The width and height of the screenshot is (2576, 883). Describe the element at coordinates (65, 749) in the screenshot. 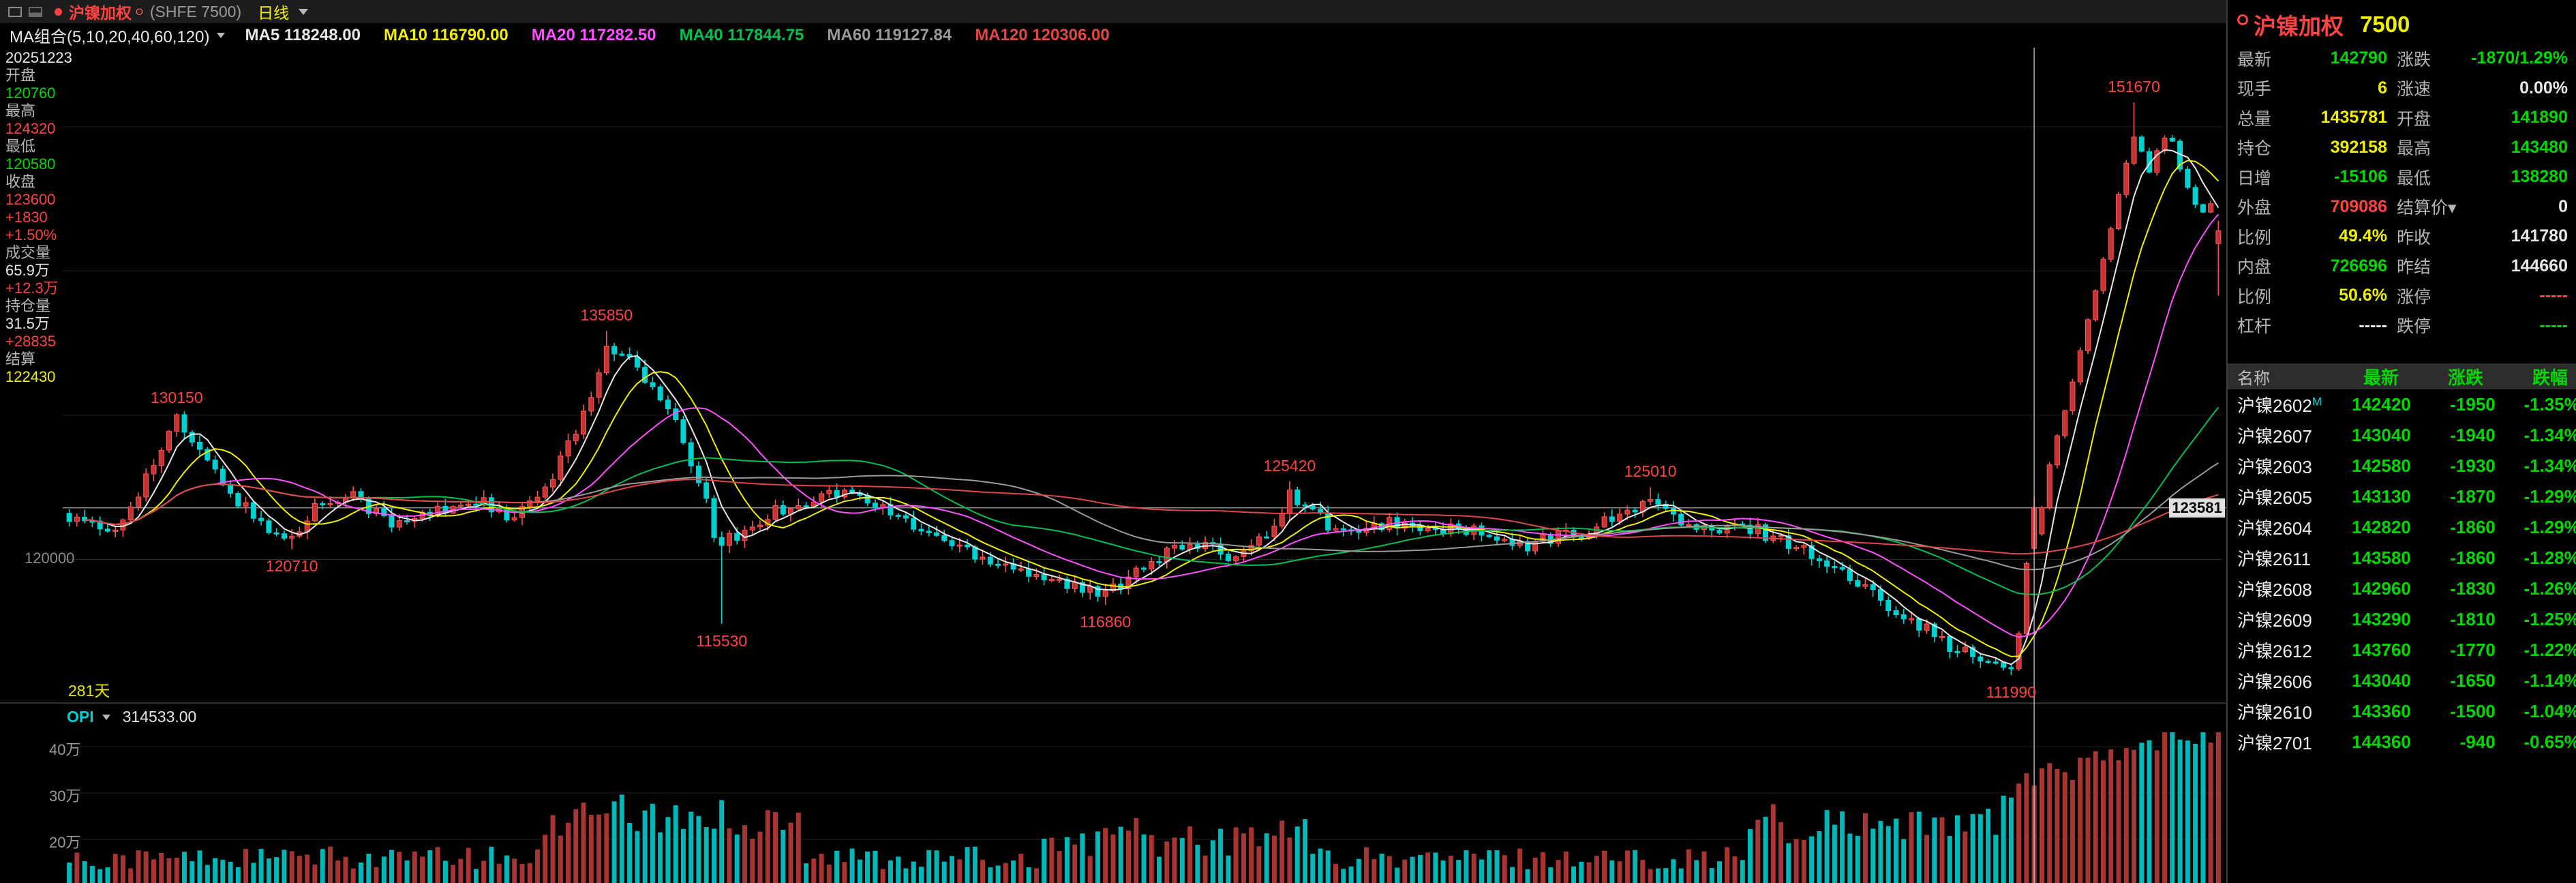

I see `volume-axis-label: 40万` at that location.